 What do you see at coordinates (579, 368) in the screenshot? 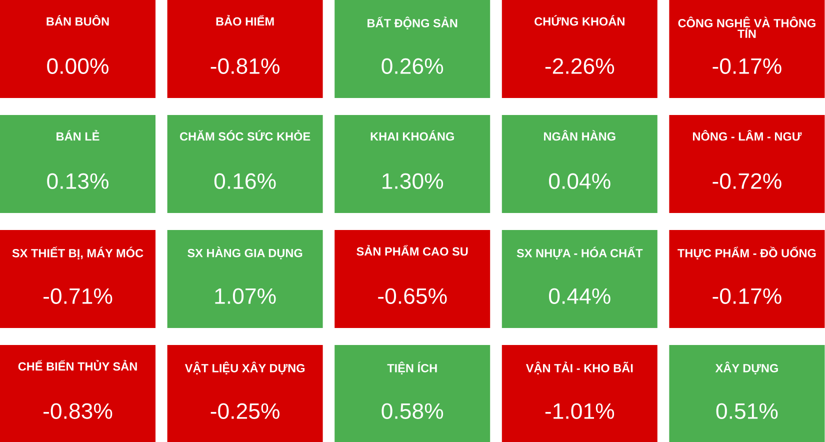
I see `category-label: VẬN TẢI - KHO BÃI` at bounding box center [579, 368].